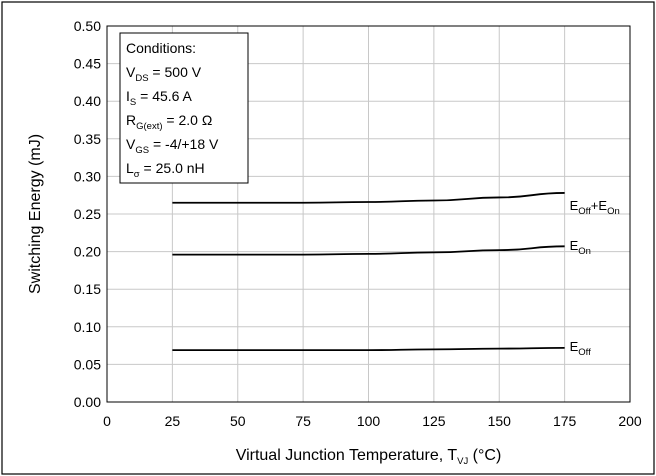 This screenshot has width=656, height=476. I want to click on conditions-frame, so click(184, 108).